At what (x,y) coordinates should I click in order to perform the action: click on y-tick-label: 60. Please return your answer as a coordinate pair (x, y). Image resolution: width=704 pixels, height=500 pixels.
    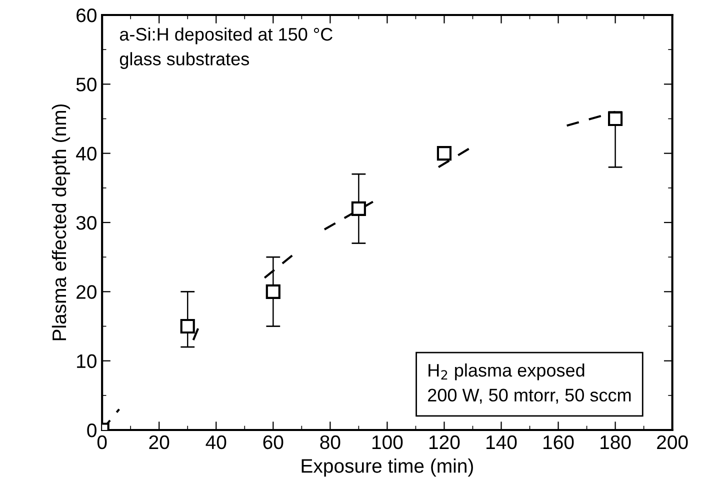
    Looking at the image, I should click on (86, 15).